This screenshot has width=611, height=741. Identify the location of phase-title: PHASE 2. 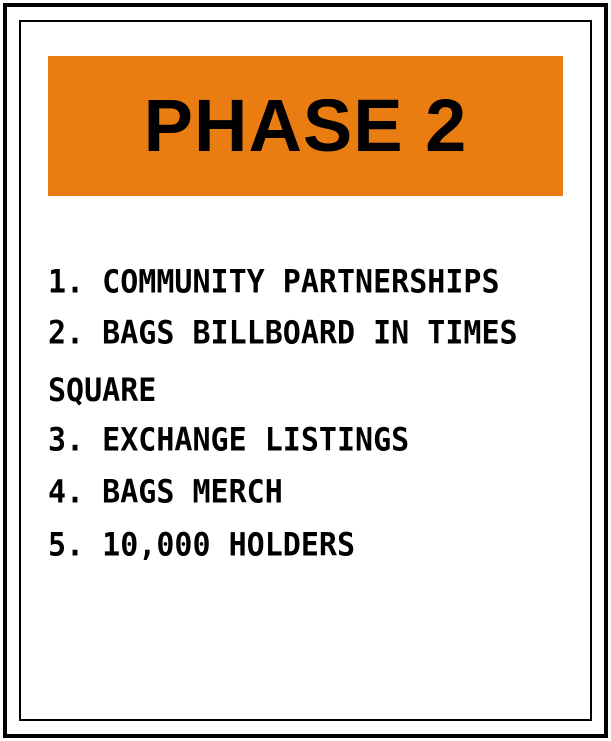
(305, 125).